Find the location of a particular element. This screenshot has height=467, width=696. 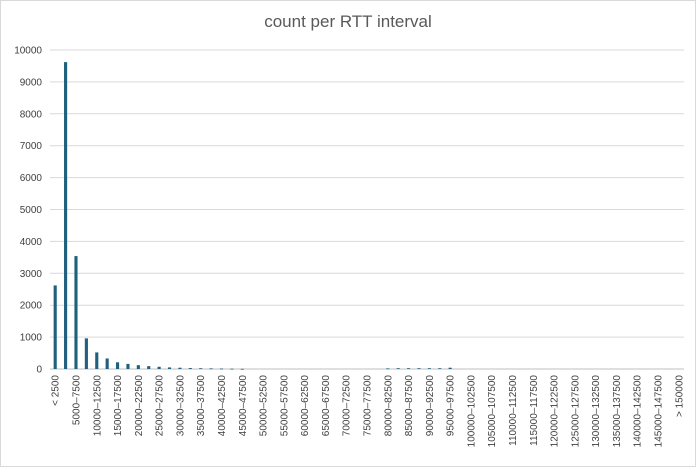

x-tick-label: 75000–77500 is located at coordinates (368, 406).